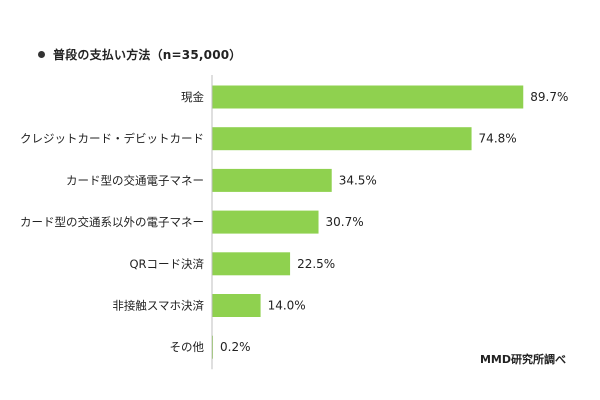 The height and width of the screenshot is (400, 600). What do you see at coordinates (112, 222) in the screenshot?
I see `category-label: カード型の交通系以外の電子マネー` at bounding box center [112, 222].